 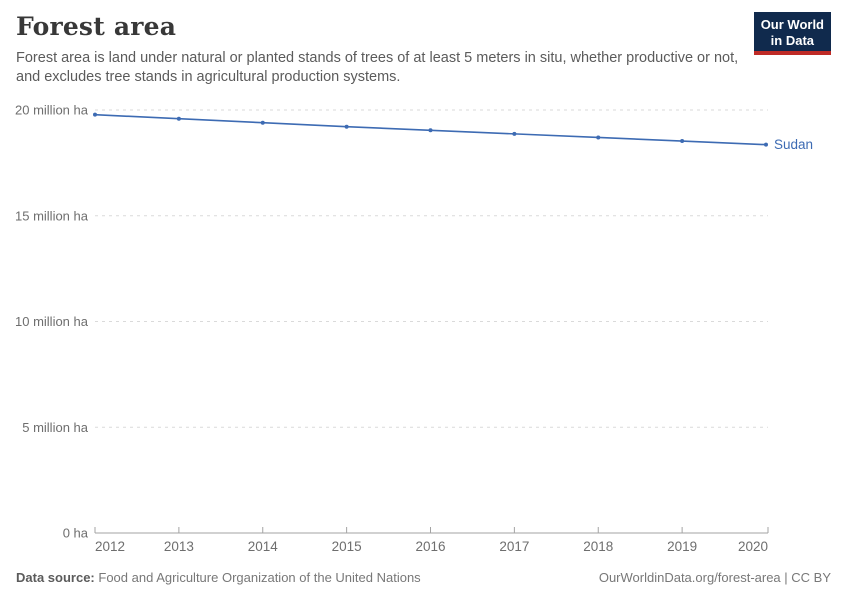 What do you see at coordinates (110, 546) in the screenshot?
I see `x-tick-label: 2012` at bounding box center [110, 546].